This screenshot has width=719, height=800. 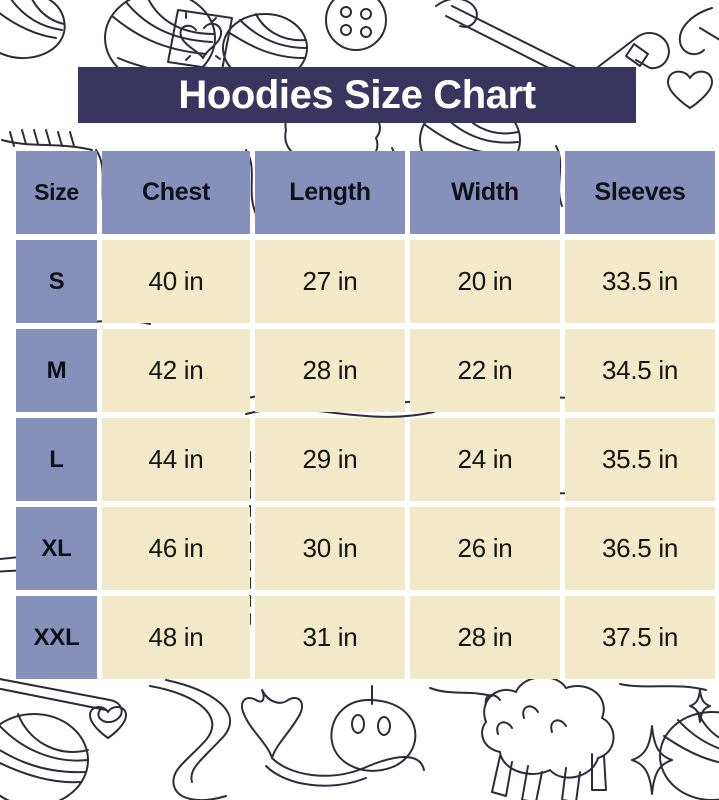 What do you see at coordinates (485, 281) in the screenshot?
I see `cell-width: 20 in` at bounding box center [485, 281].